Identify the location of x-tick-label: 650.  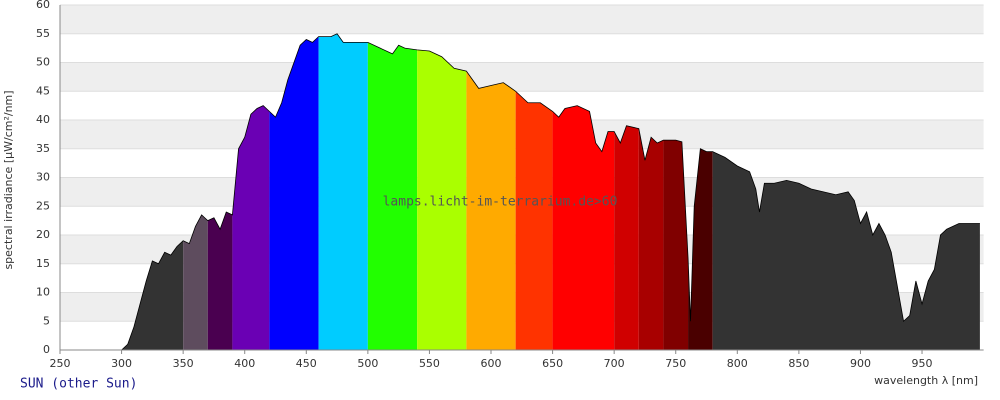
(552, 363).